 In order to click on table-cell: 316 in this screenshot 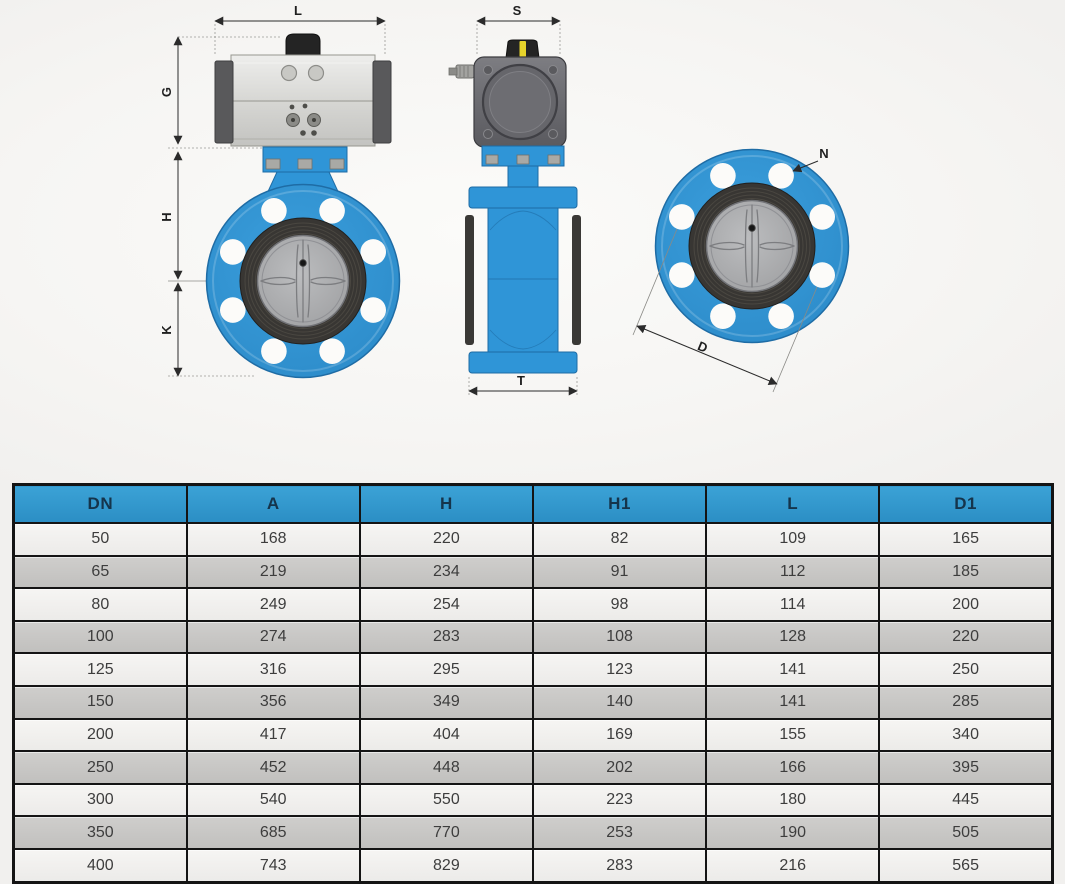, I will do `click(273, 670)`.